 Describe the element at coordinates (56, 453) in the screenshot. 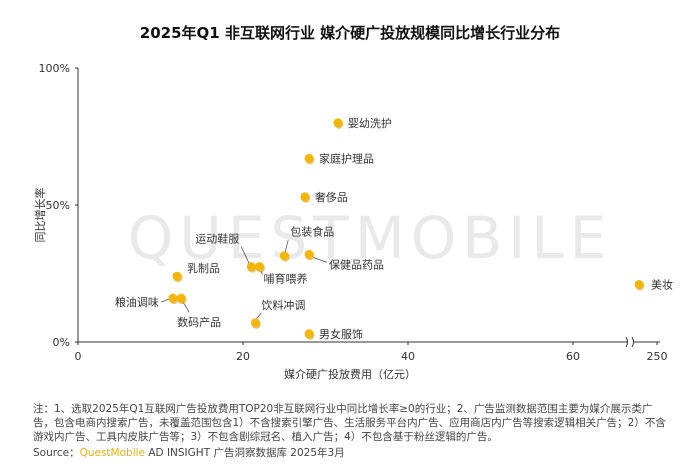

I see `source-prefix: Source：` at that location.